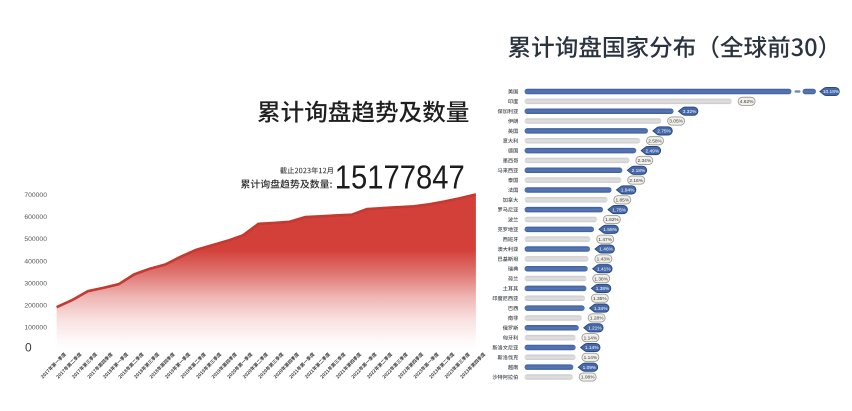  I want to click on svg-text: 2.18%, so click(639, 171).